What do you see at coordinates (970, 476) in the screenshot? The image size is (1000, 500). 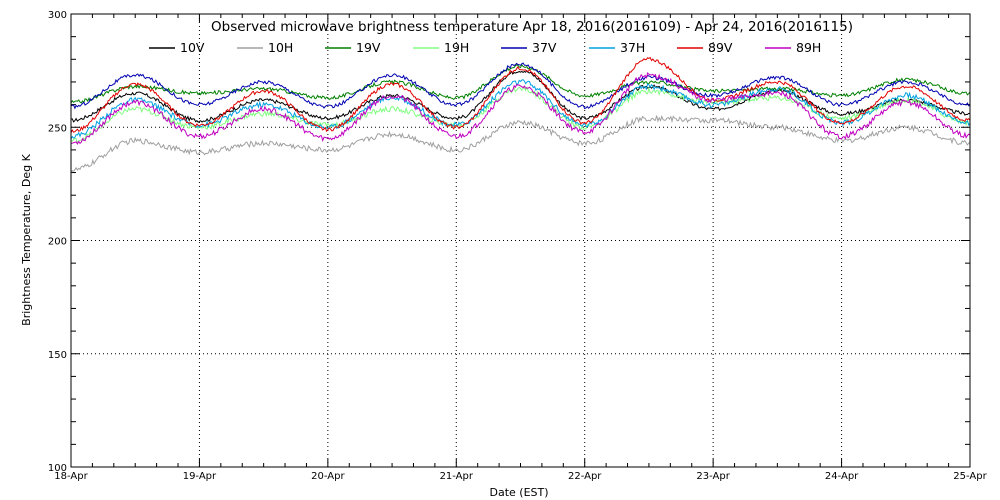 I see `x-tick-label: 25-Apr` at bounding box center [970, 476].